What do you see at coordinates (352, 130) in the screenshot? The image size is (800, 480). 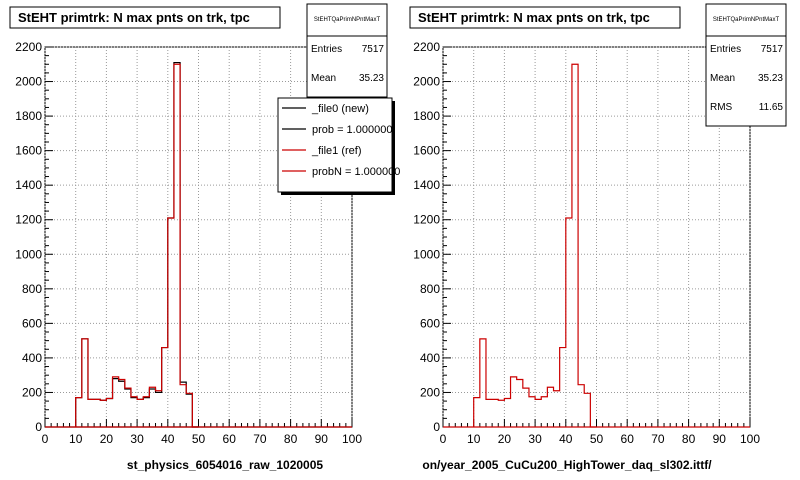 I see `legend-entry: prob = 1.000000` at bounding box center [352, 130].